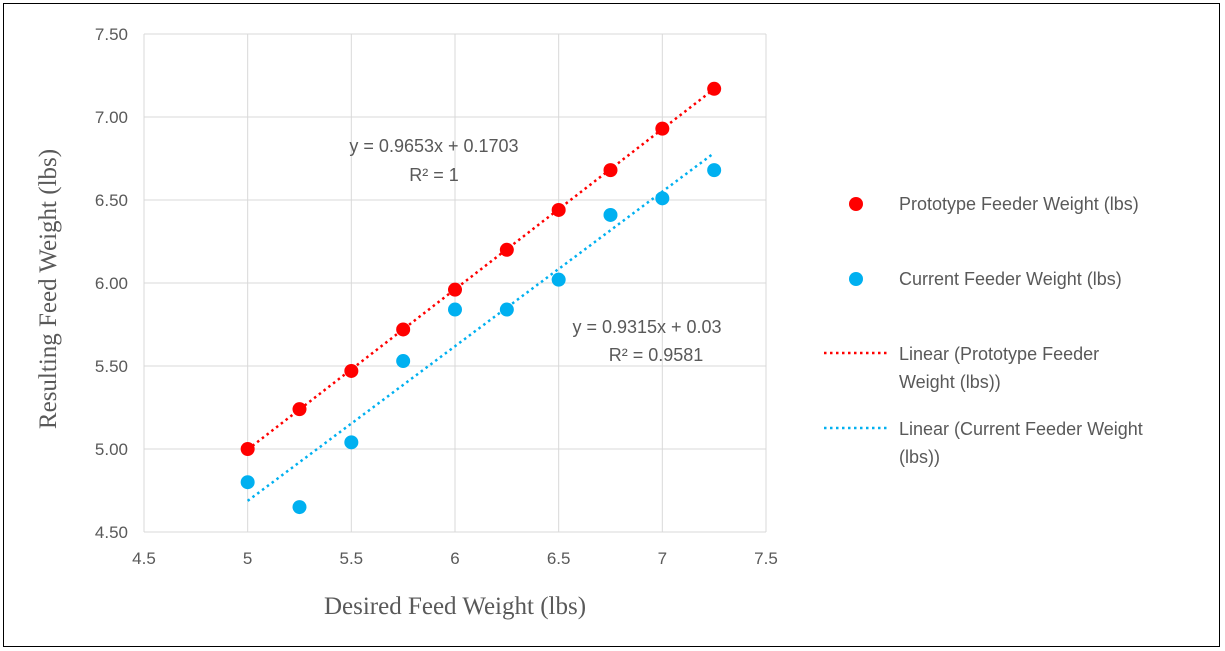 The width and height of the screenshot is (1225, 651). What do you see at coordinates (111, 366) in the screenshot?
I see `y-tick-label: 5.50` at bounding box center [111, 366].